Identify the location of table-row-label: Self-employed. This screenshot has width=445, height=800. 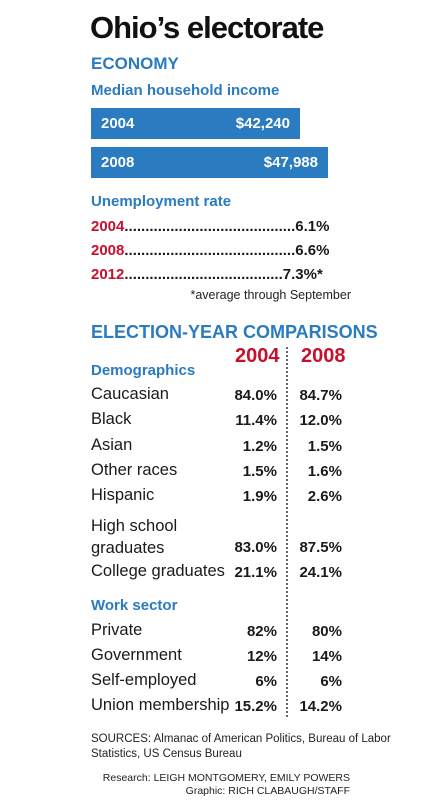
(144, 680).